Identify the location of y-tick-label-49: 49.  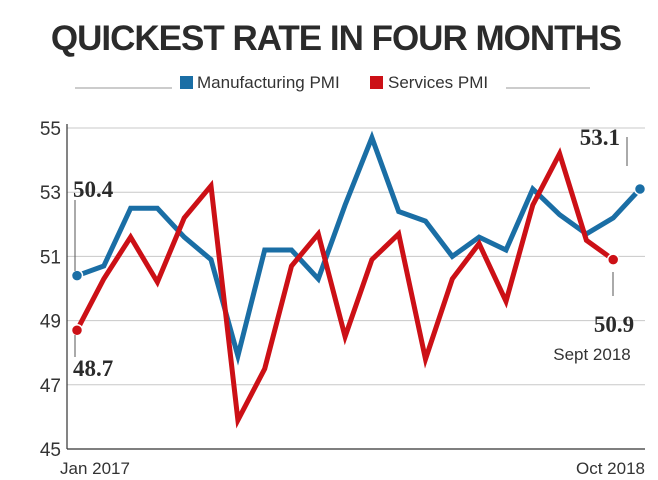
(50, 322).